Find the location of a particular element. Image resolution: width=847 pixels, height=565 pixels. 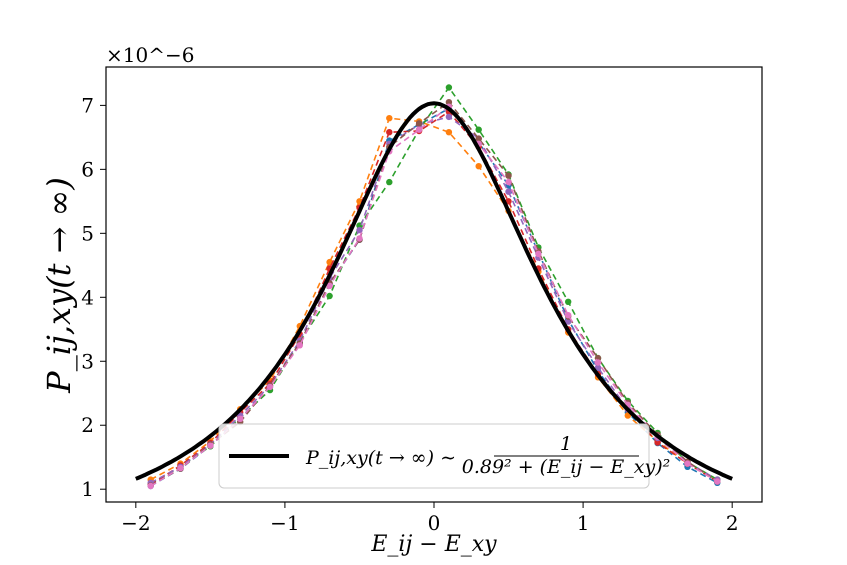

offset-label: ×10^−6 is located at coordinates (150, 55).